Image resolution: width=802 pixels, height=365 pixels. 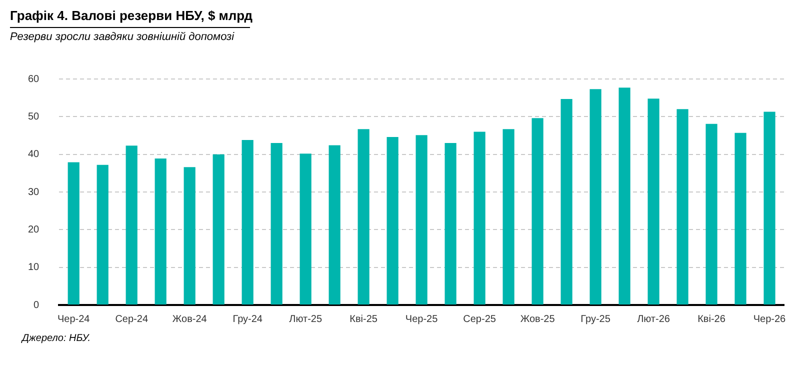 I want to click on x-tick-label: Кві-26, so click(x=712, y=319).